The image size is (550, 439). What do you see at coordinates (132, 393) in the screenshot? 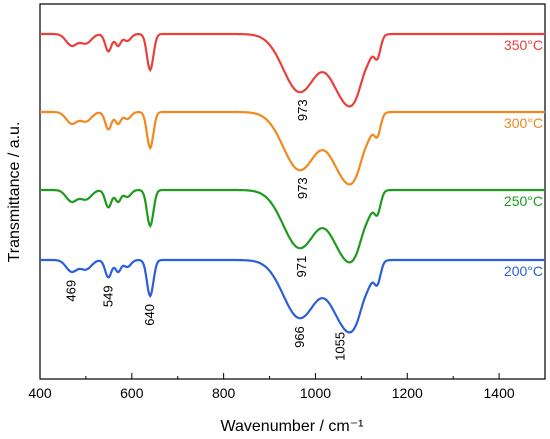
I see `x-tick-label: 600` at bounding box center [132, 393].